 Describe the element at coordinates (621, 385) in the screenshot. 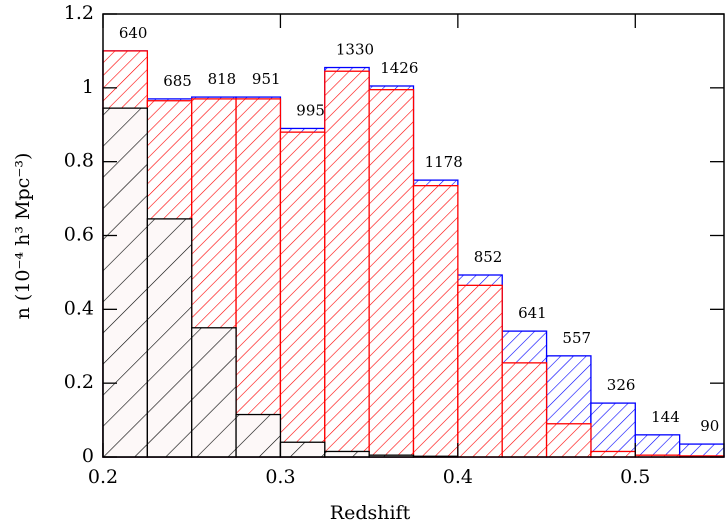

I see `bin-count-label: 326` at that location.